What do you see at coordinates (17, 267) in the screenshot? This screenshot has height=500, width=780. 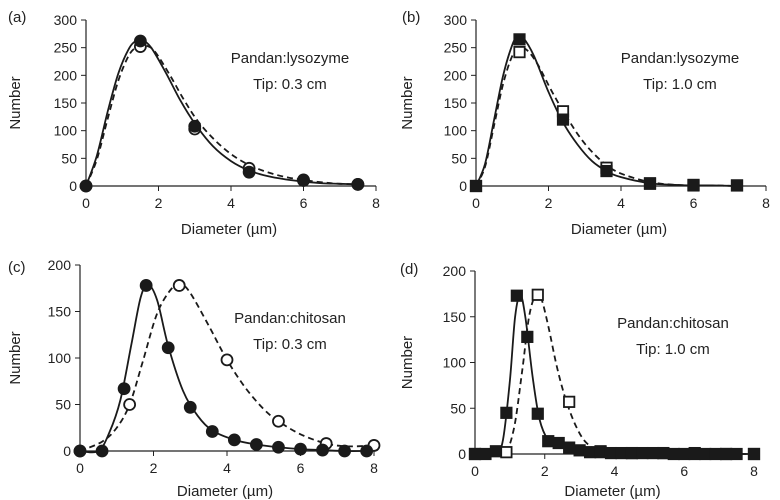 I see `panel-label: (c)` at bounding box center [17, 267].